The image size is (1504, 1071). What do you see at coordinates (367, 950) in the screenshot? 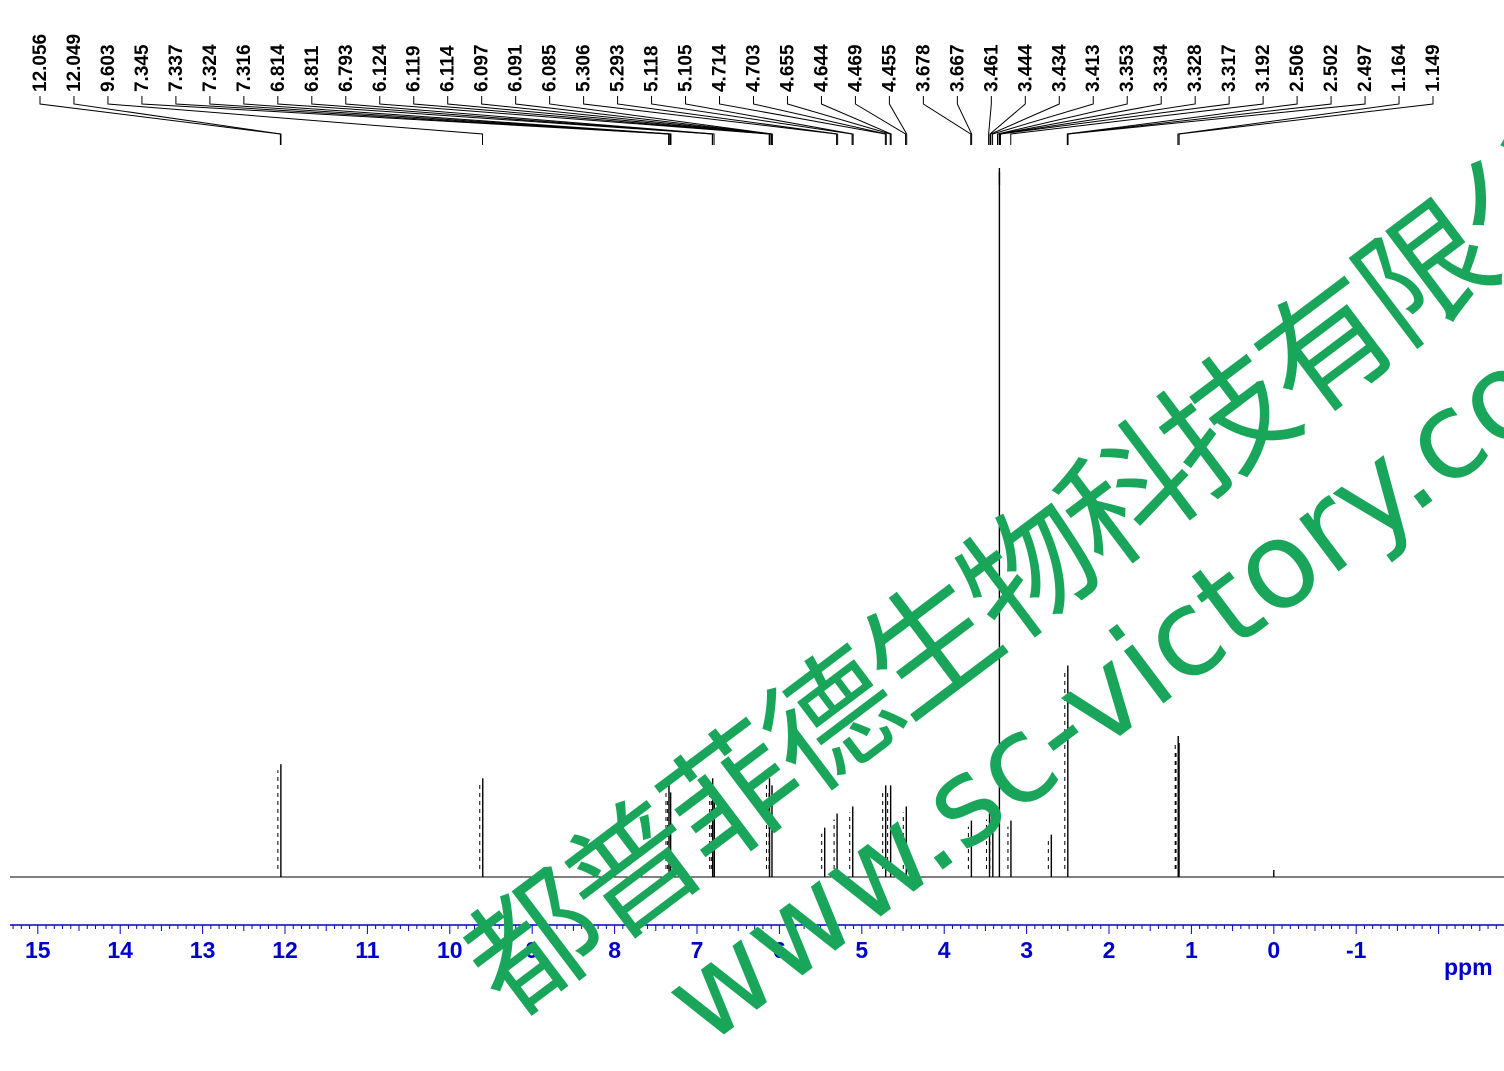
I see `axis-tick-label: 11` at bounding box center [367, 950].